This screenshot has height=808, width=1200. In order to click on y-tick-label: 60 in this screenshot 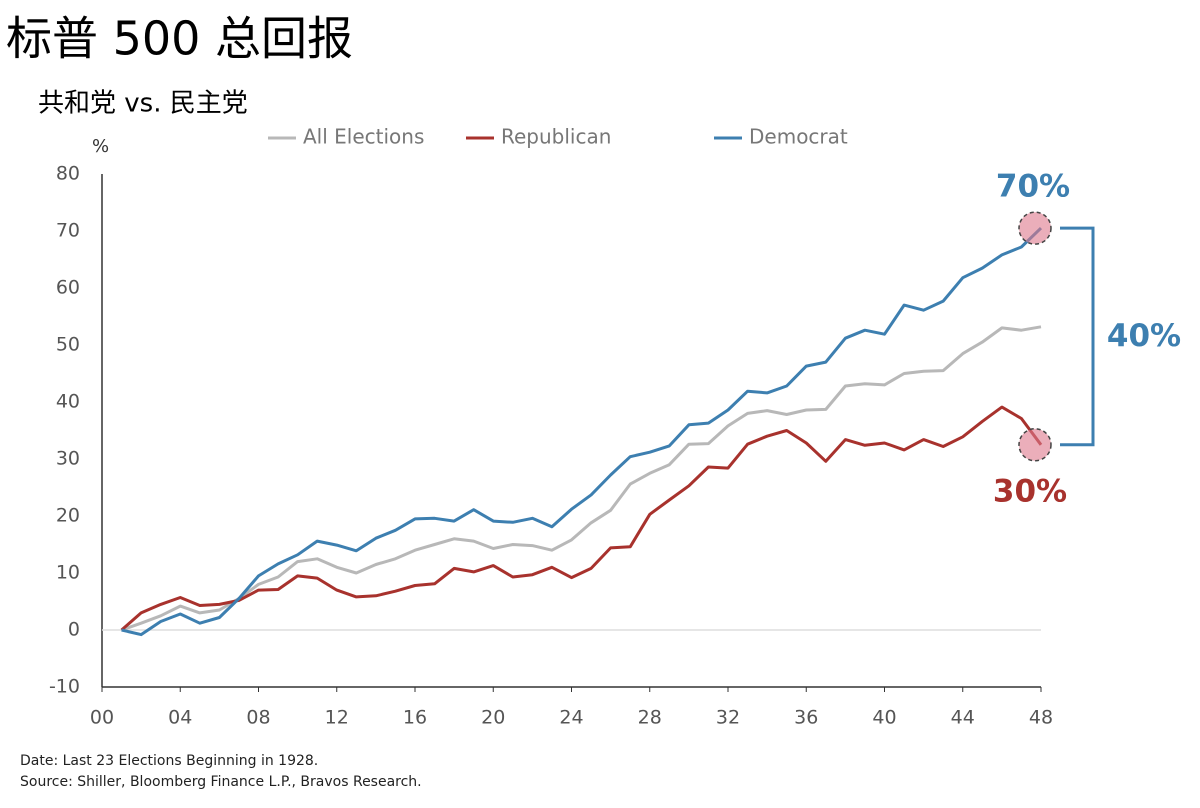, I will do `click(68, 288)`.